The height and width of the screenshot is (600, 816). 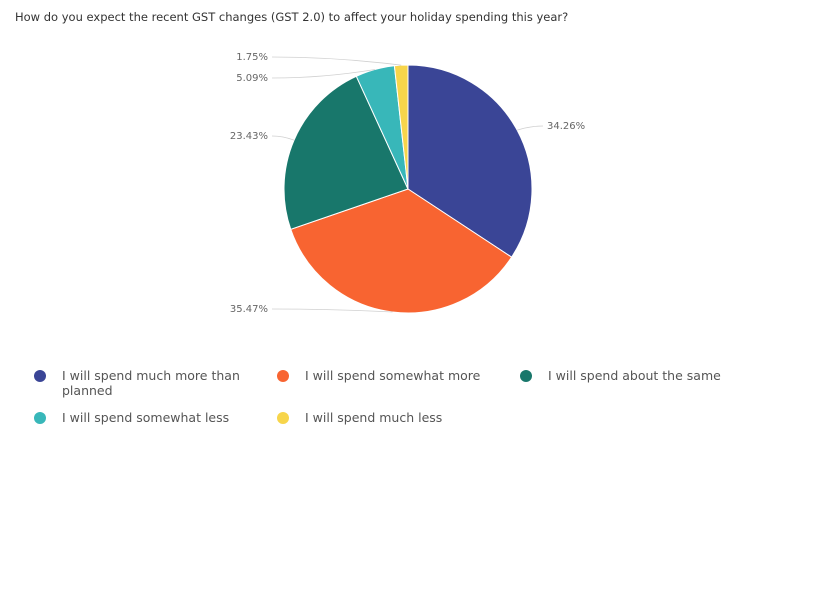 I want to click on legend-item-spend-much-more: I will spend much more than planned, so click(x=155, y=383).